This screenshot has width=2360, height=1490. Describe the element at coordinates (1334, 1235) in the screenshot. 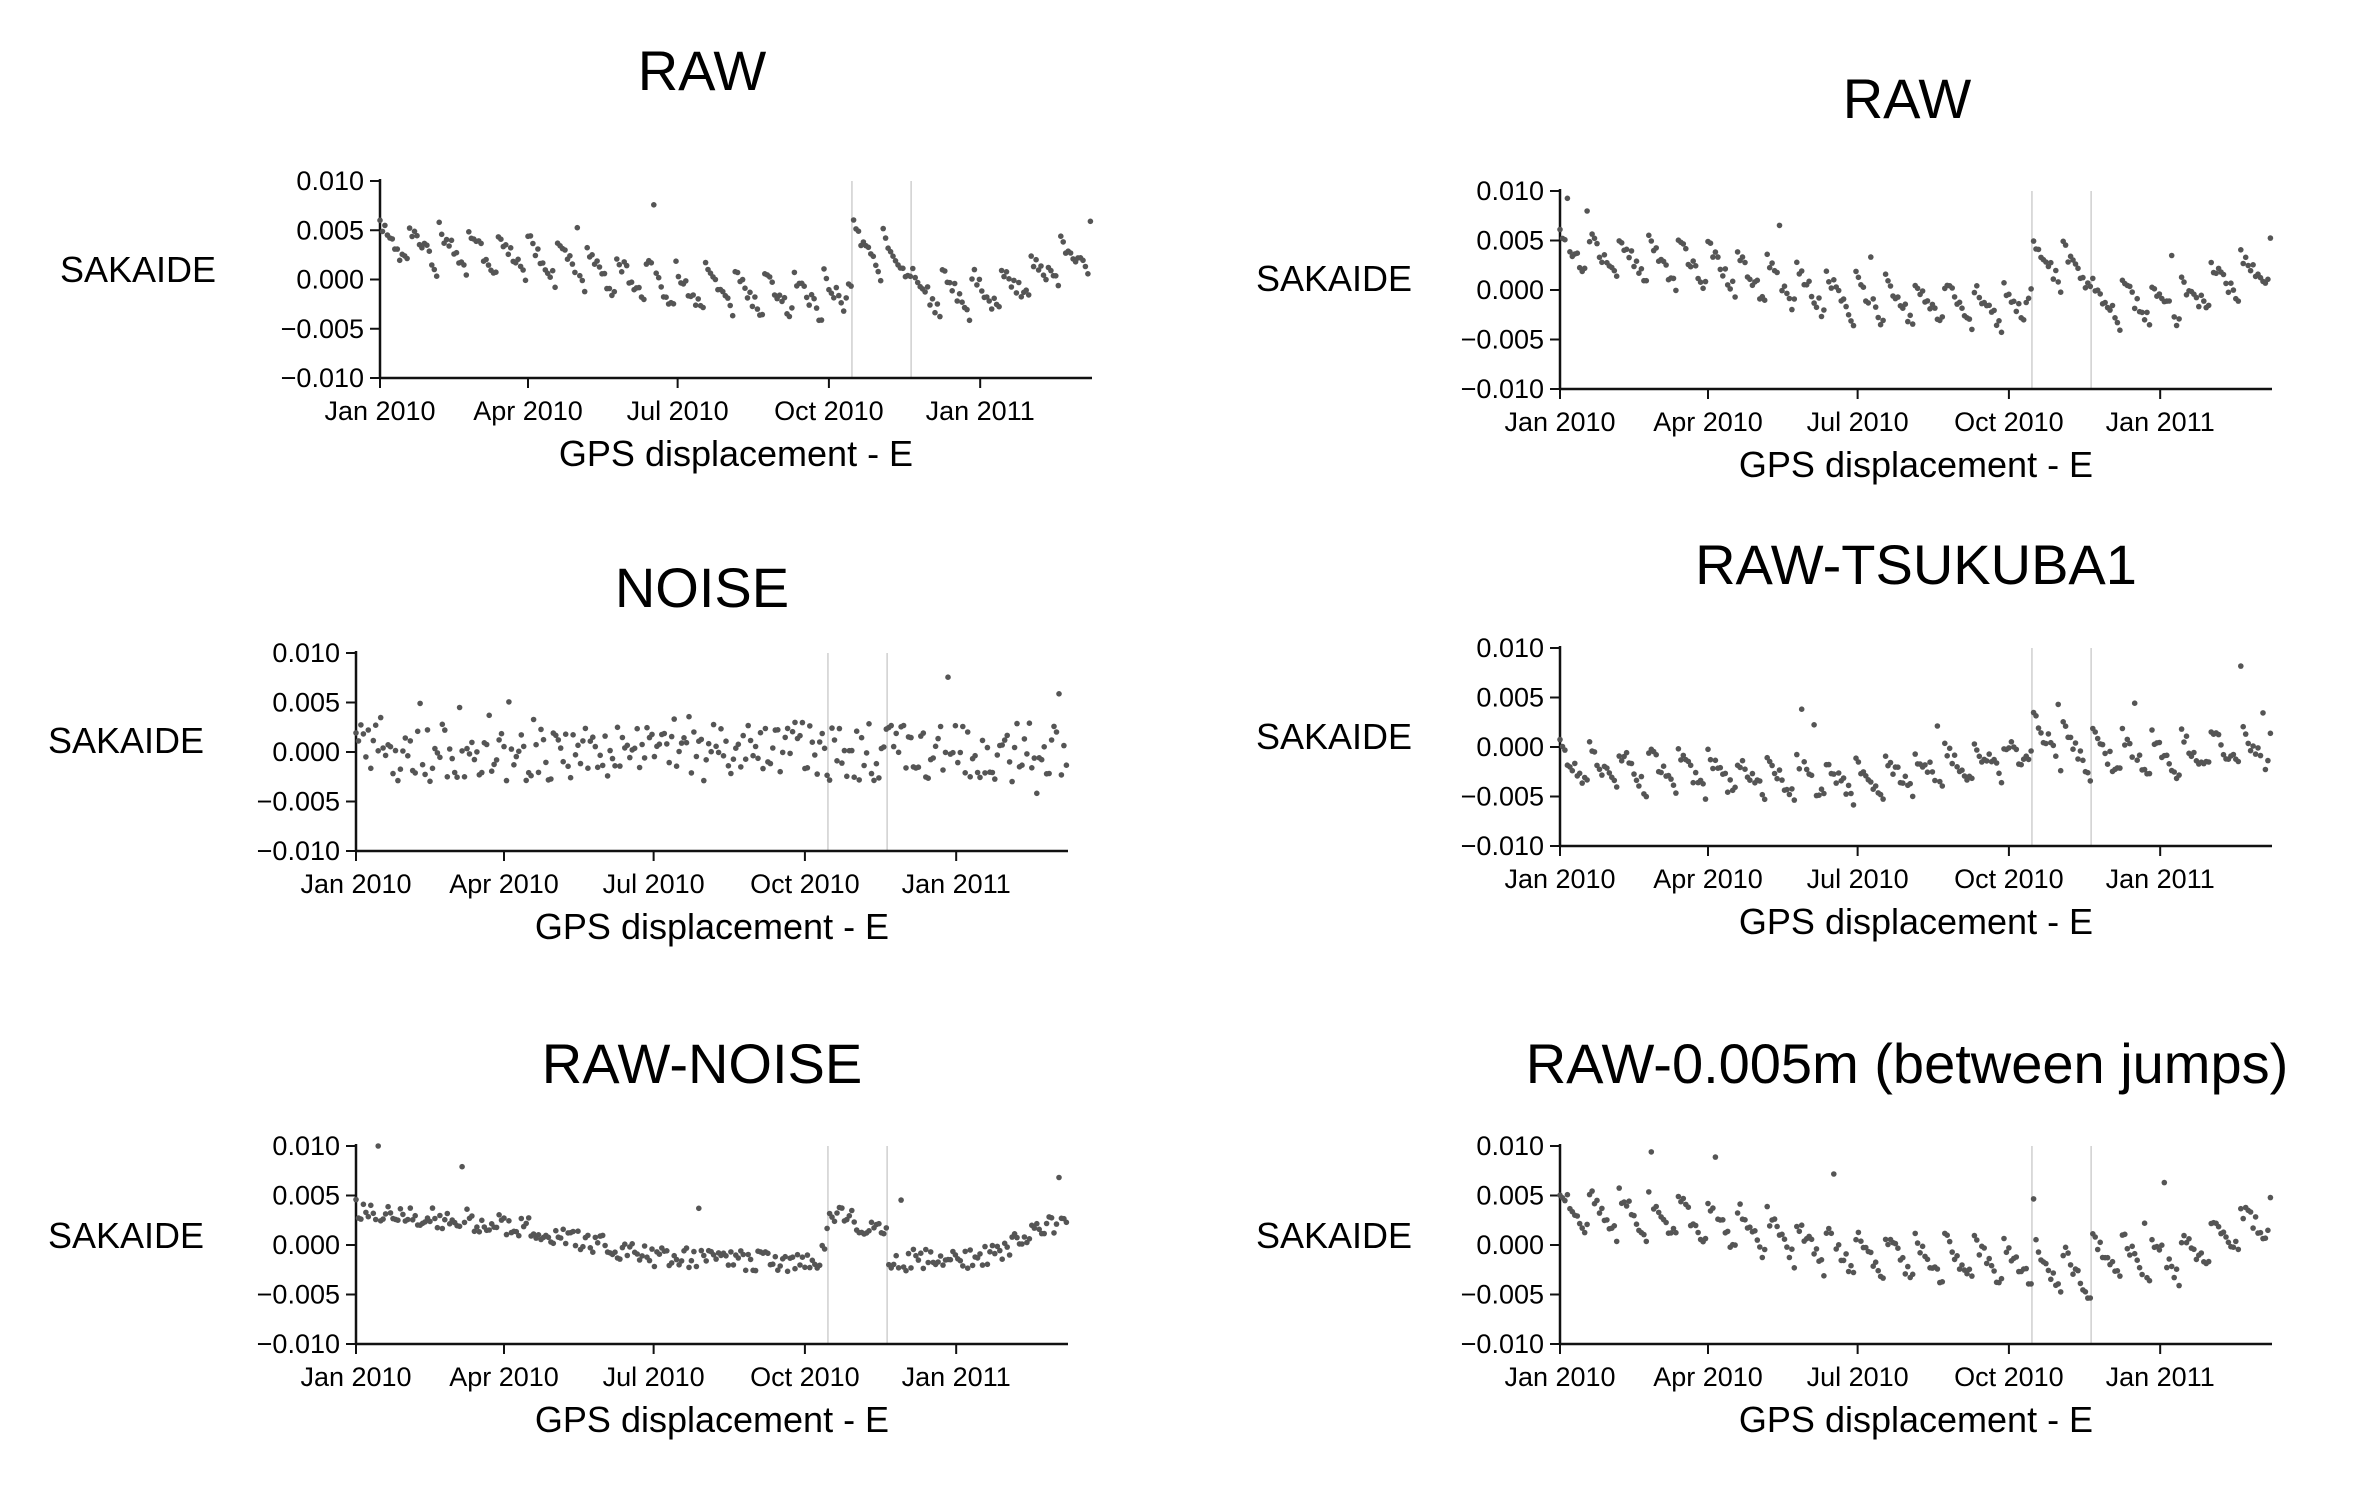

I see `series-label: SAKAIDE` at that location.